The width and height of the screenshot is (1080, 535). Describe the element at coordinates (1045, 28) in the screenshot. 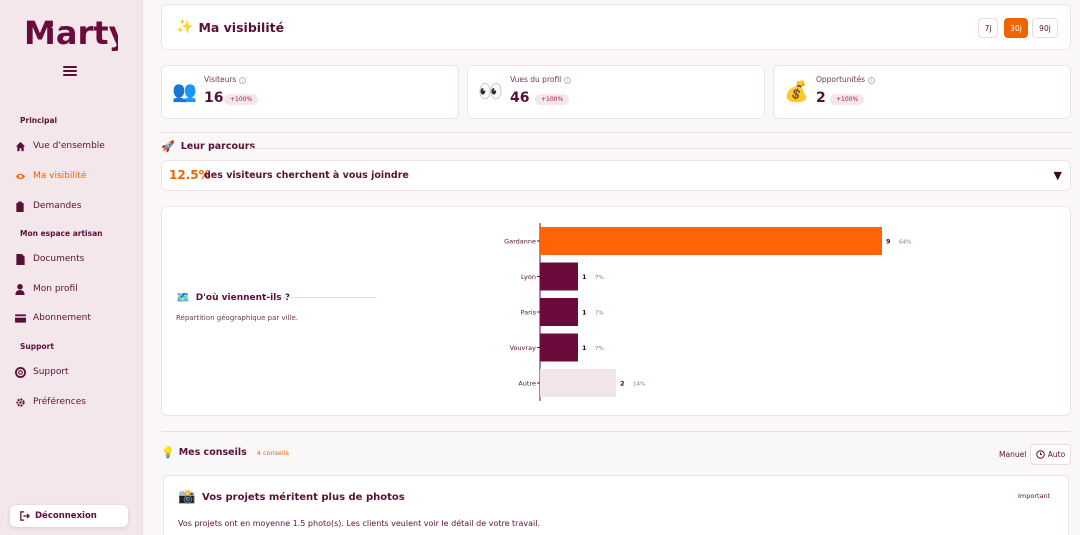

I see `range-90j-button: 90j` at that location.